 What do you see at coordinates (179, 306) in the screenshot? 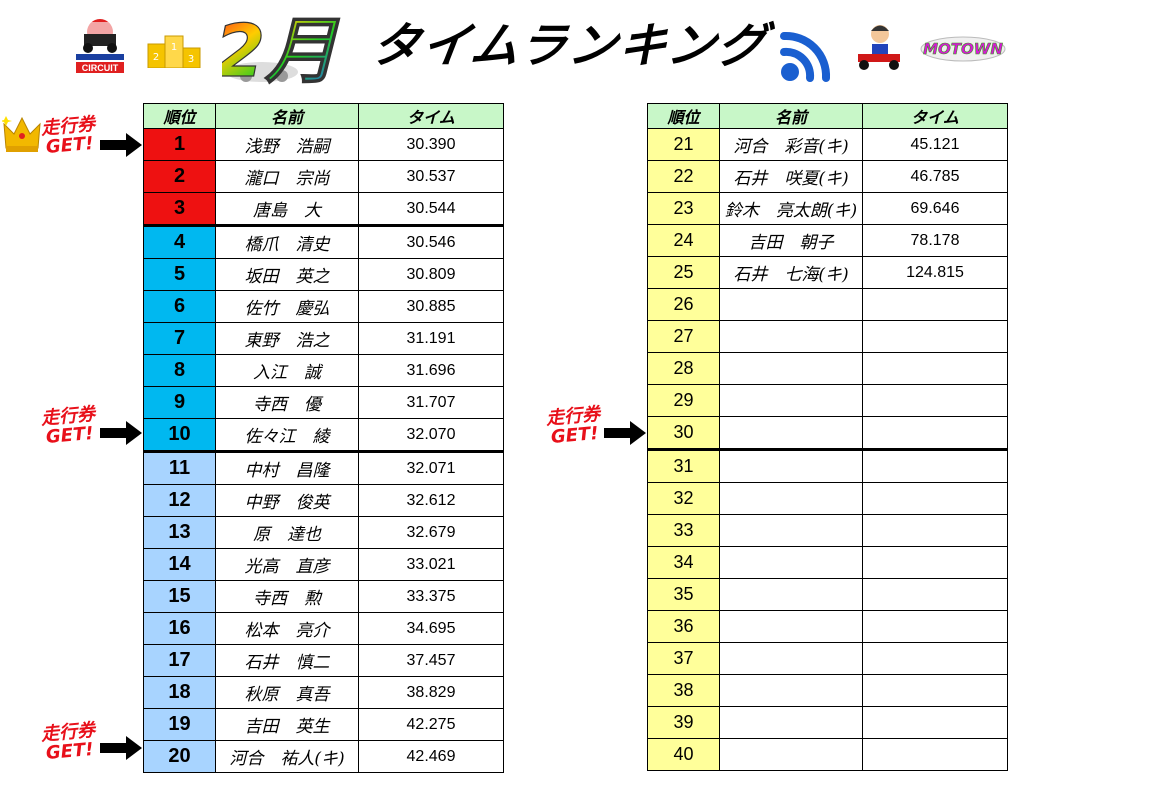
I see `rank-cell: 6` at bounding box center [179, 306].